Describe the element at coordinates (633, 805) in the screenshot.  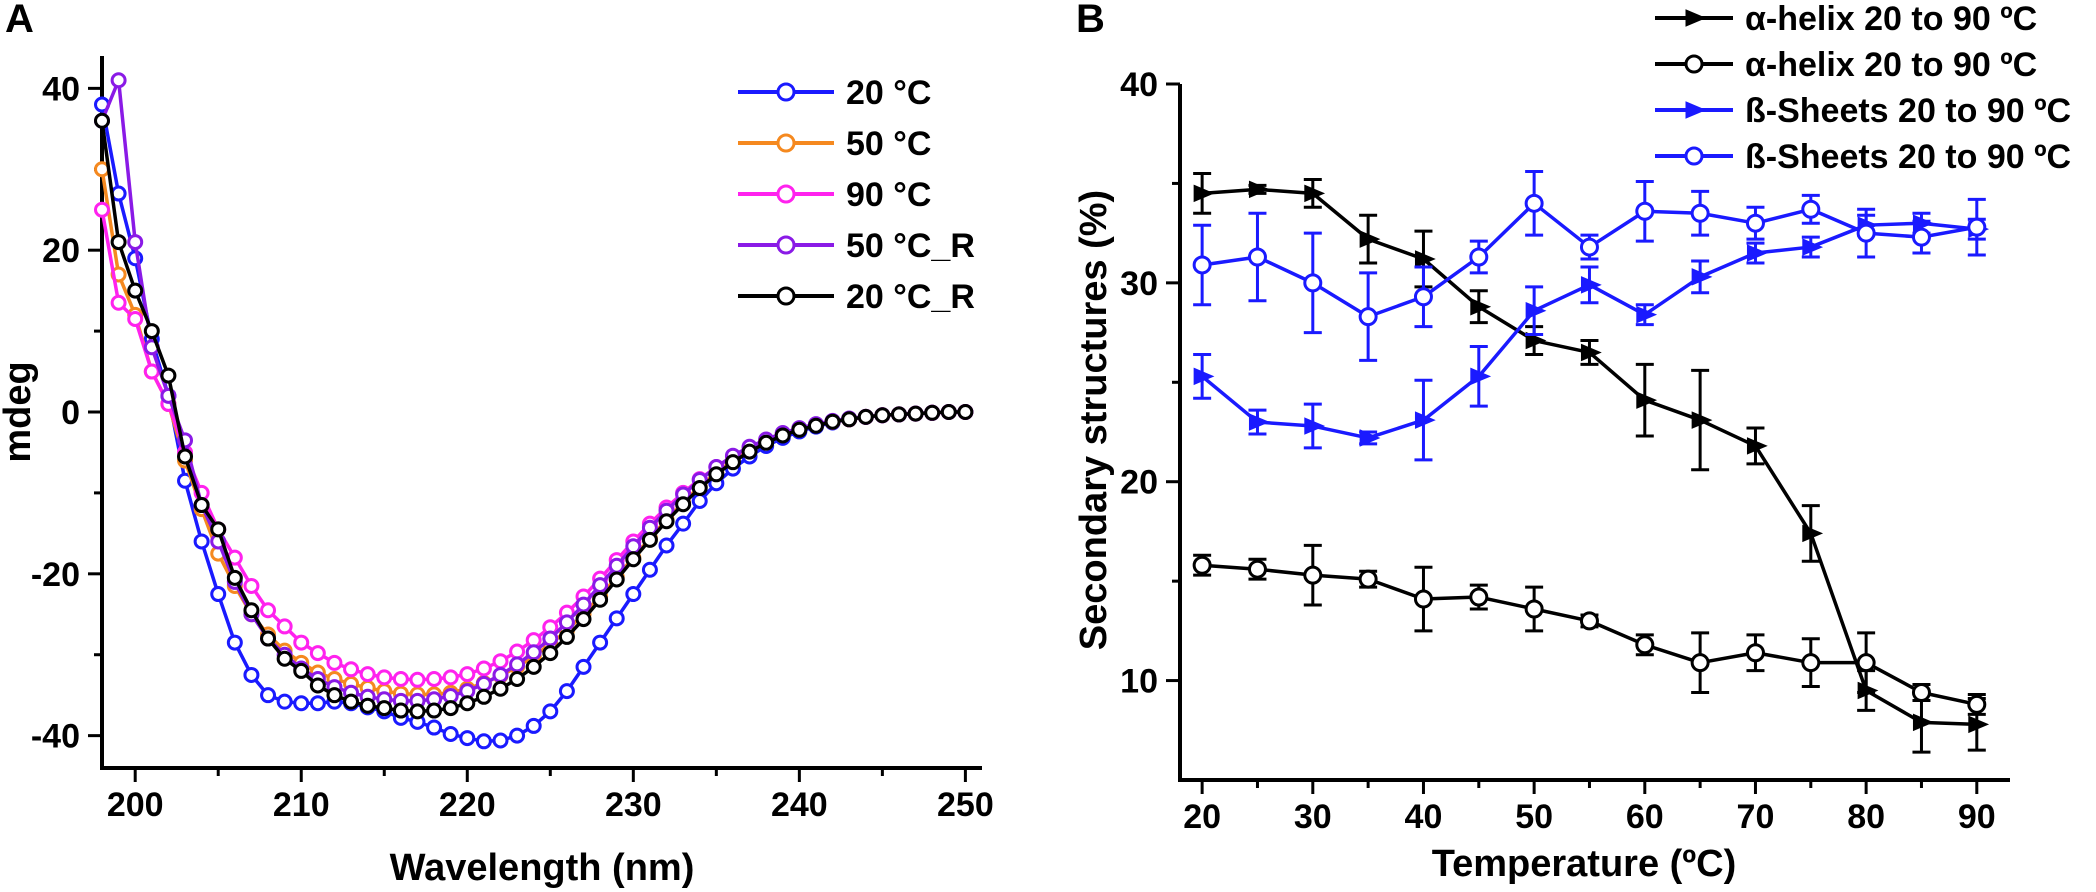
I see `x-tick-label: 230` at that location.